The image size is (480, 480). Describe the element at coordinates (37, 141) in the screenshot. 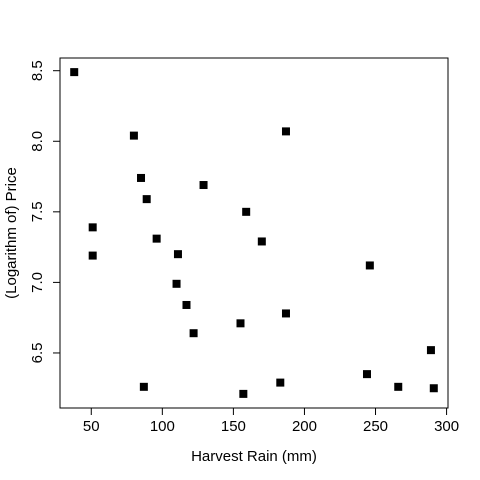

I see `y-tick-label: 8.0` at that location.